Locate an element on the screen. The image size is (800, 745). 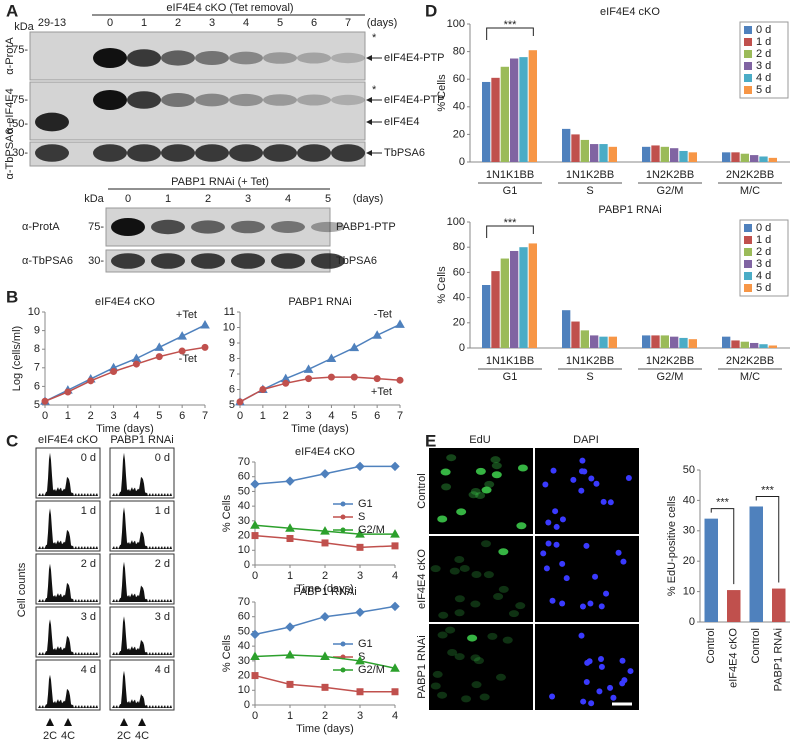
y-axis-title: % Cells is located at coordinates (227, 513).